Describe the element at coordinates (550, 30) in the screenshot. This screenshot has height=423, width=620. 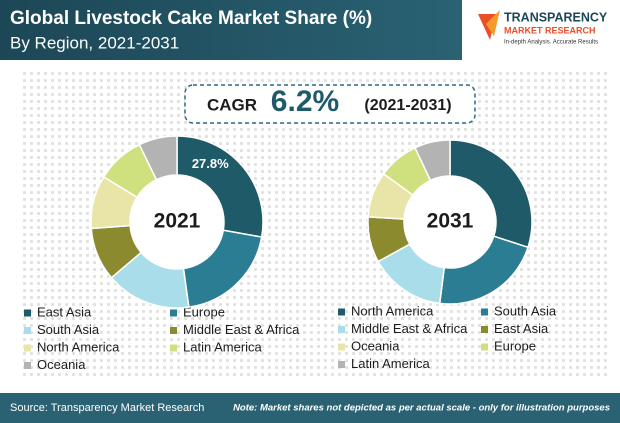
I see `logo-name2: MARKET RESEARCH` at that location.